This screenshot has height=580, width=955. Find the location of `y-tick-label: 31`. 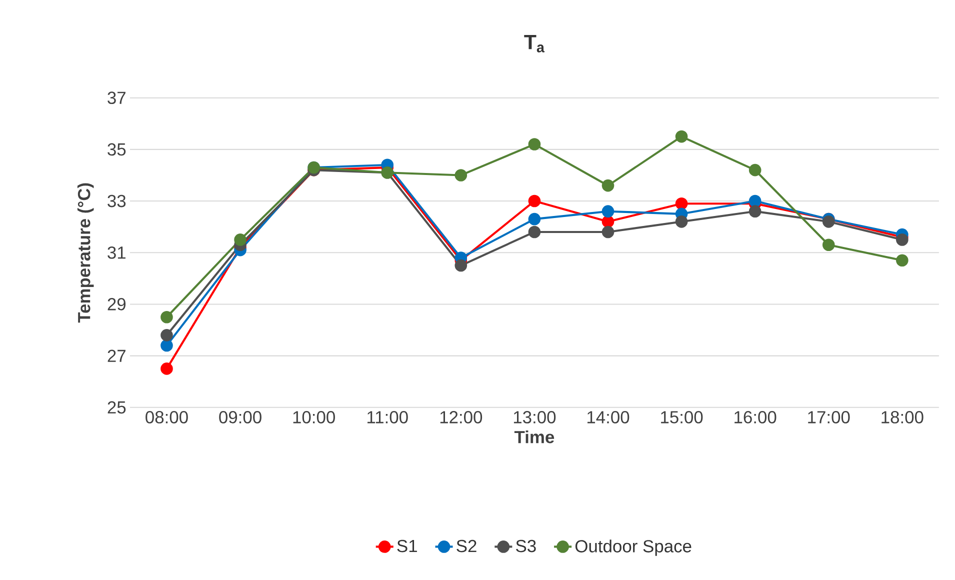

y-tick-label: 31 is located at coordinates (117, 252).